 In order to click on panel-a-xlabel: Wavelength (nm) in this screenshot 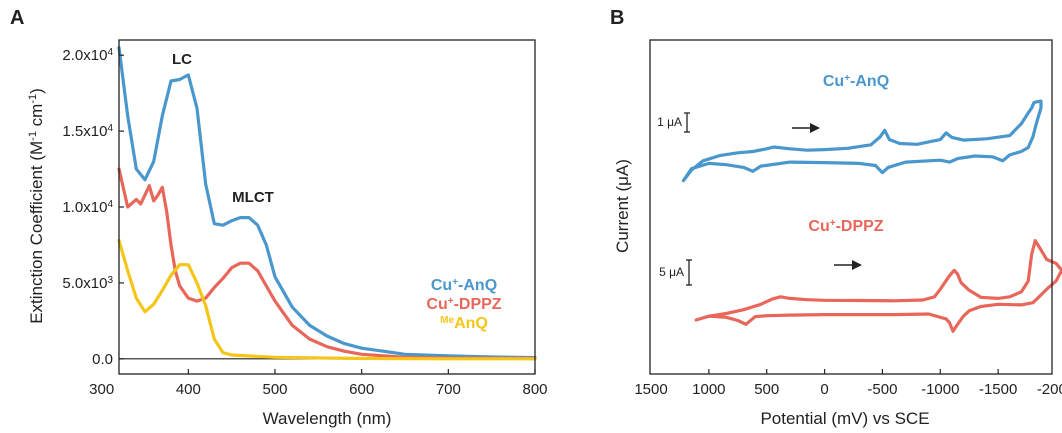, I will do `click(327, 418)`.